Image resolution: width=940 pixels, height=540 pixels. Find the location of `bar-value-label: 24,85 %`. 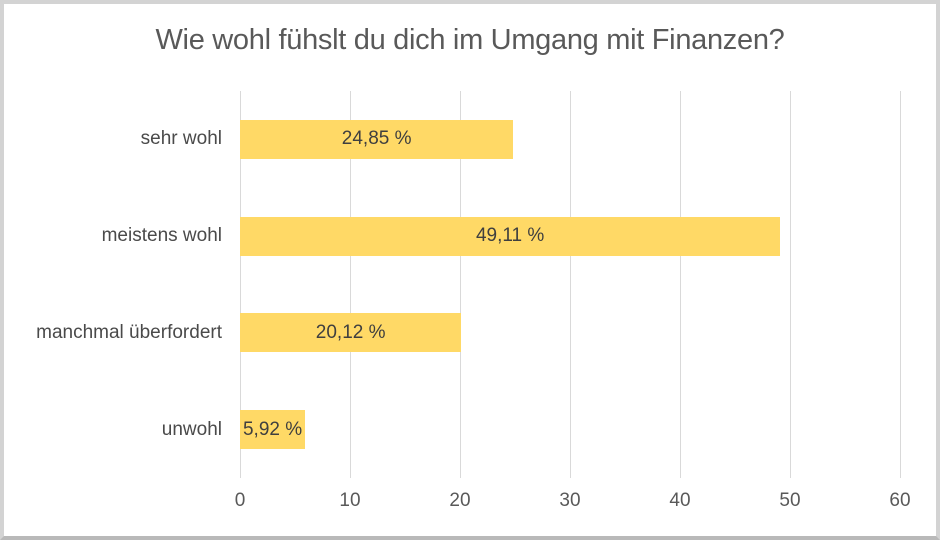

bar-value-label: 24,85 % is located at coordinates (376, 139).